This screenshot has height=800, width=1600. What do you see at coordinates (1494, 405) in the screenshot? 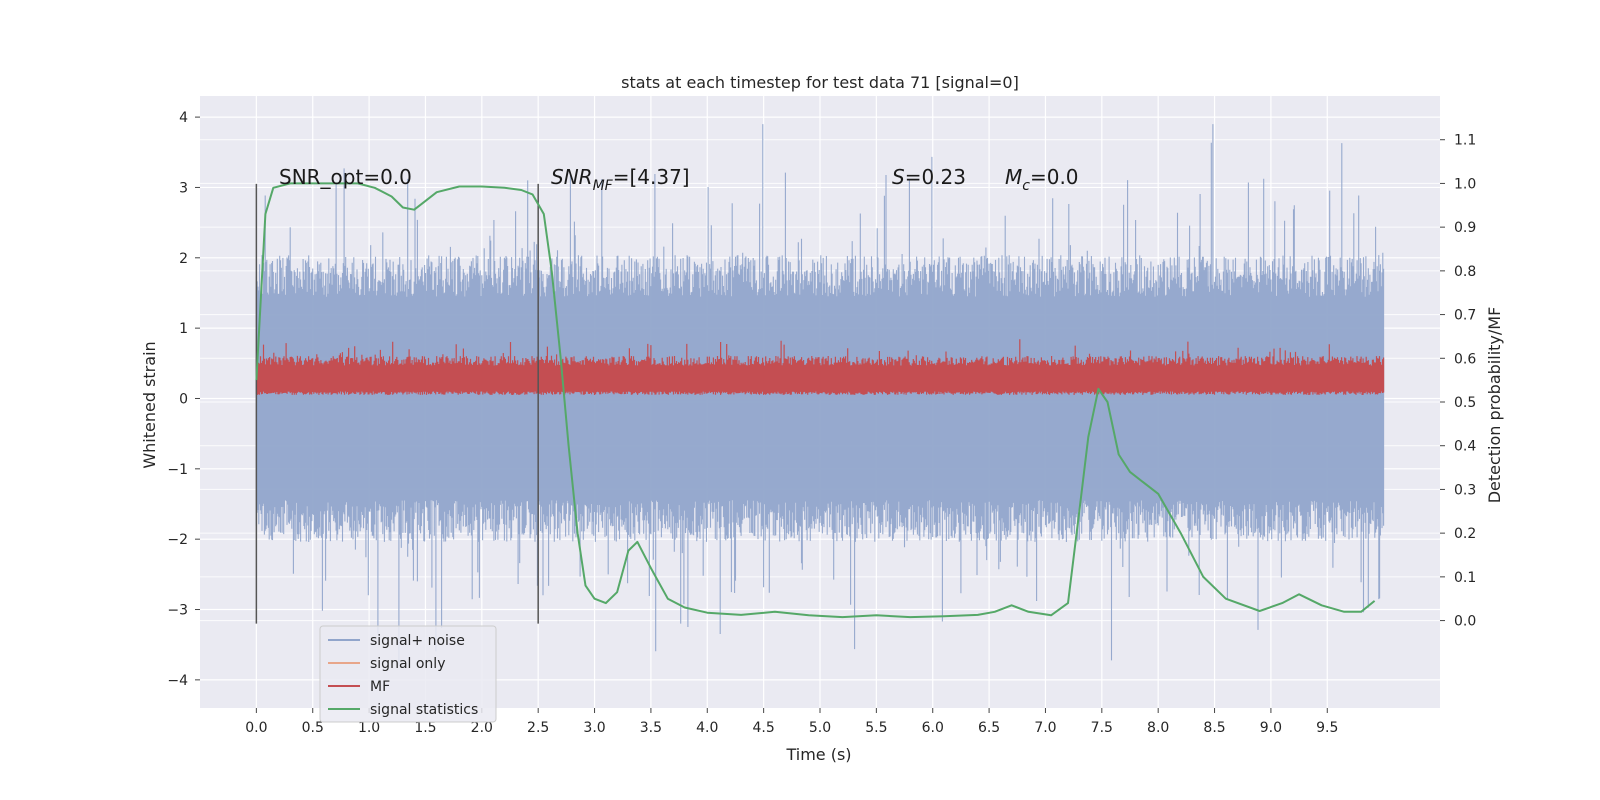
I see `y-right-axis-label: Detection probability/MF` at bounding box center [1494, 405].